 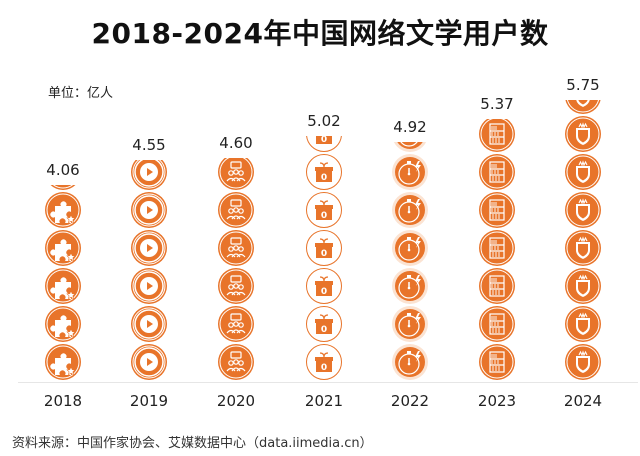 I want to click on bar-2021: 0 0 0 0 0 0 0, so click(x=324, y=258).